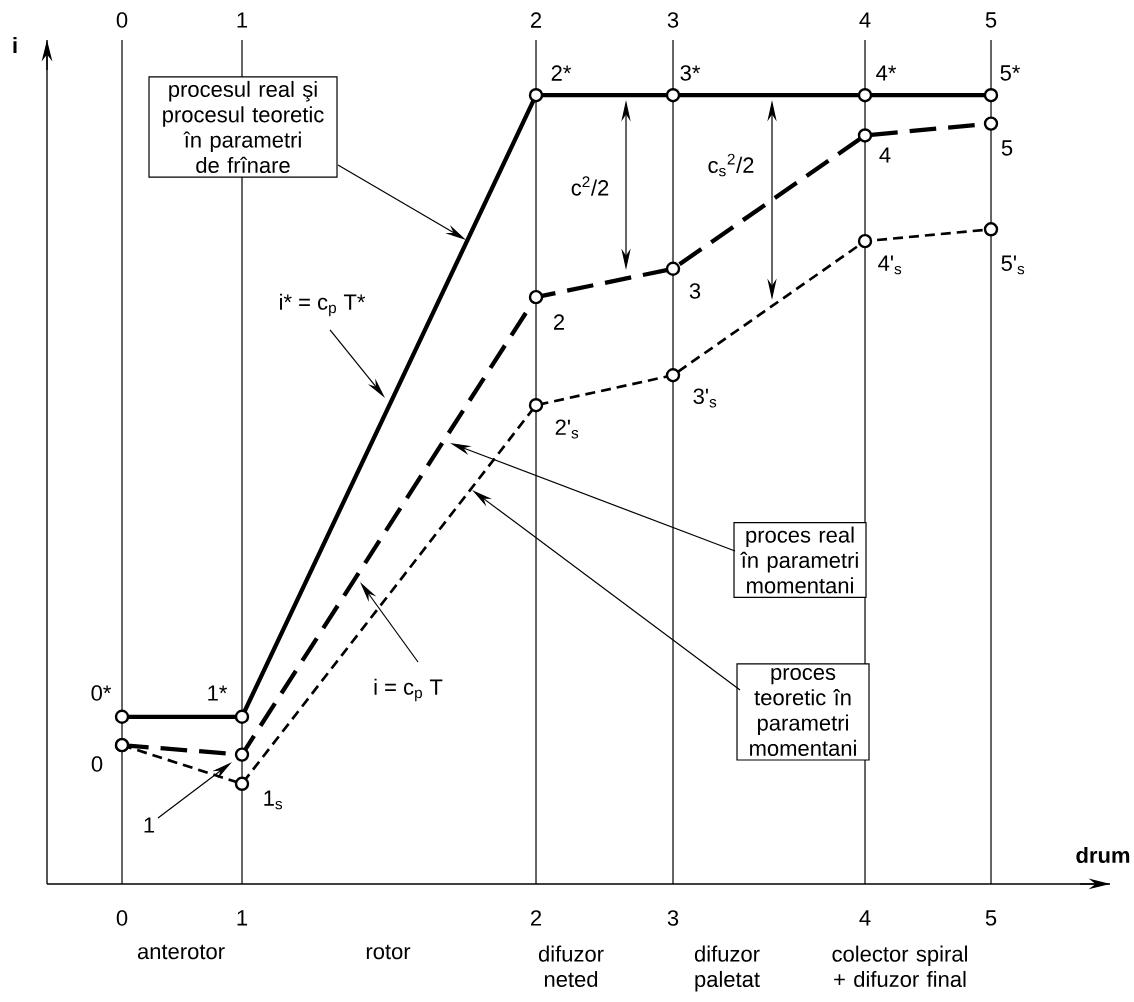 This screenshot has width=1134, height=1002. I want to click on annotation: 1*, so click(218, 693).